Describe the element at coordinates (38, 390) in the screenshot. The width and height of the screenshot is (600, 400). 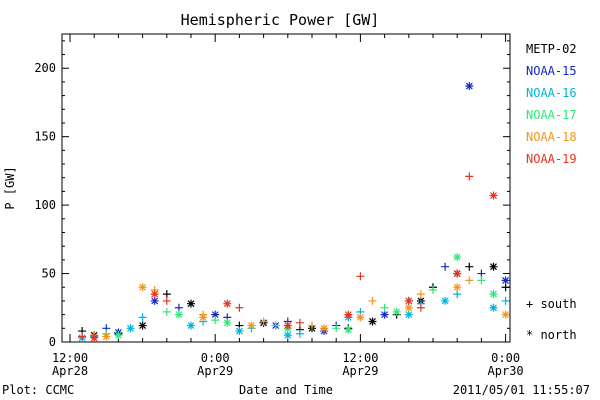
I see `plot-credit: Plot: CCMC` at that location.